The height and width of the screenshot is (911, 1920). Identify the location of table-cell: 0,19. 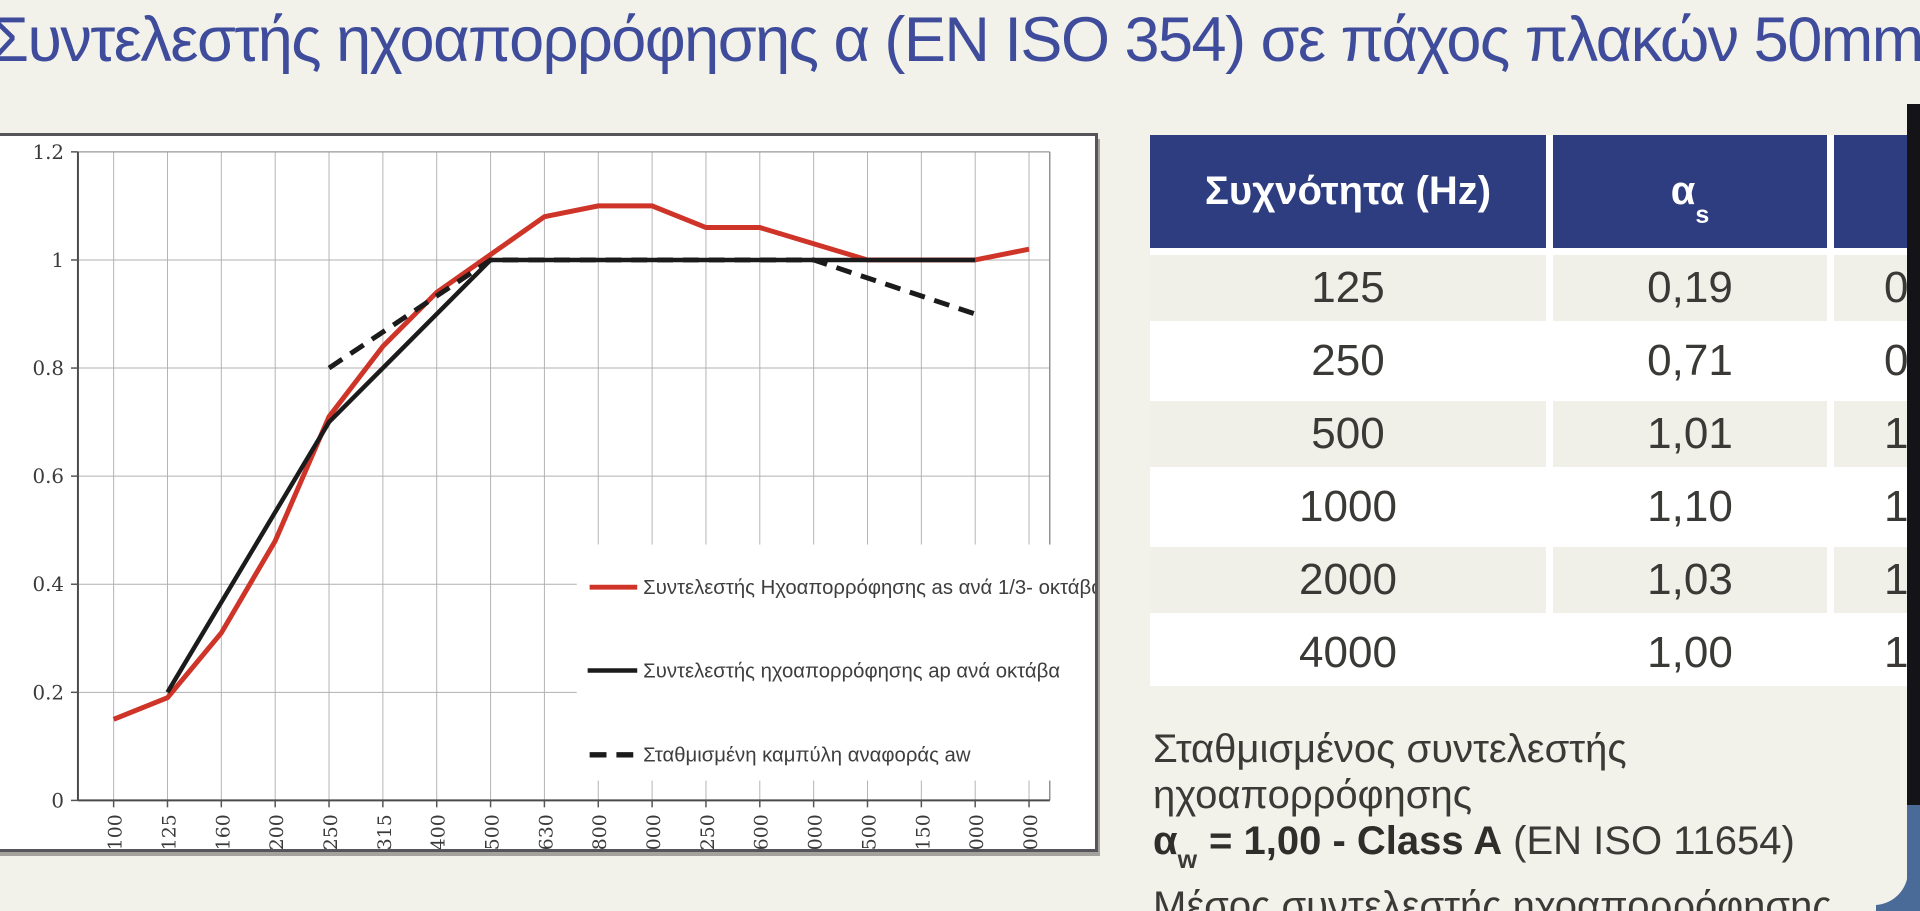
(1690, 288).